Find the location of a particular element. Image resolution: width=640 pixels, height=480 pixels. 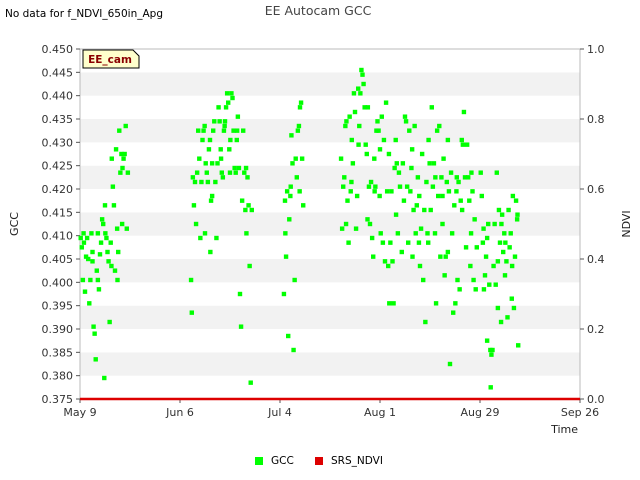

y-axis-label: GCC is located at coordinates (14, 224).